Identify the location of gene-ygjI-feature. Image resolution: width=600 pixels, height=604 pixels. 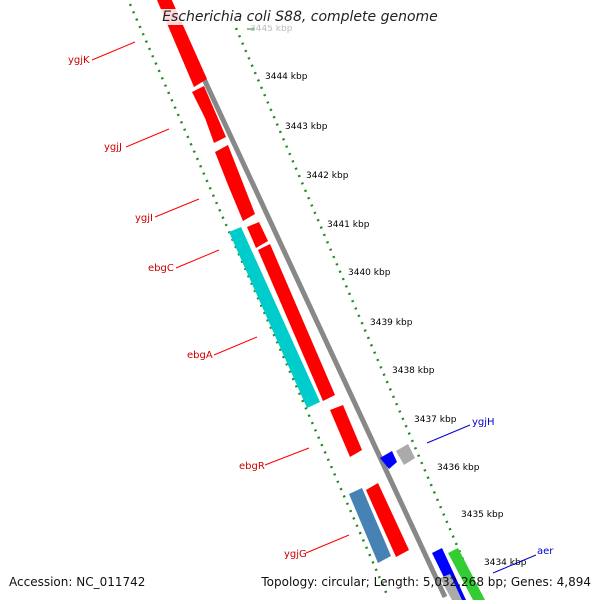
(235, 183).